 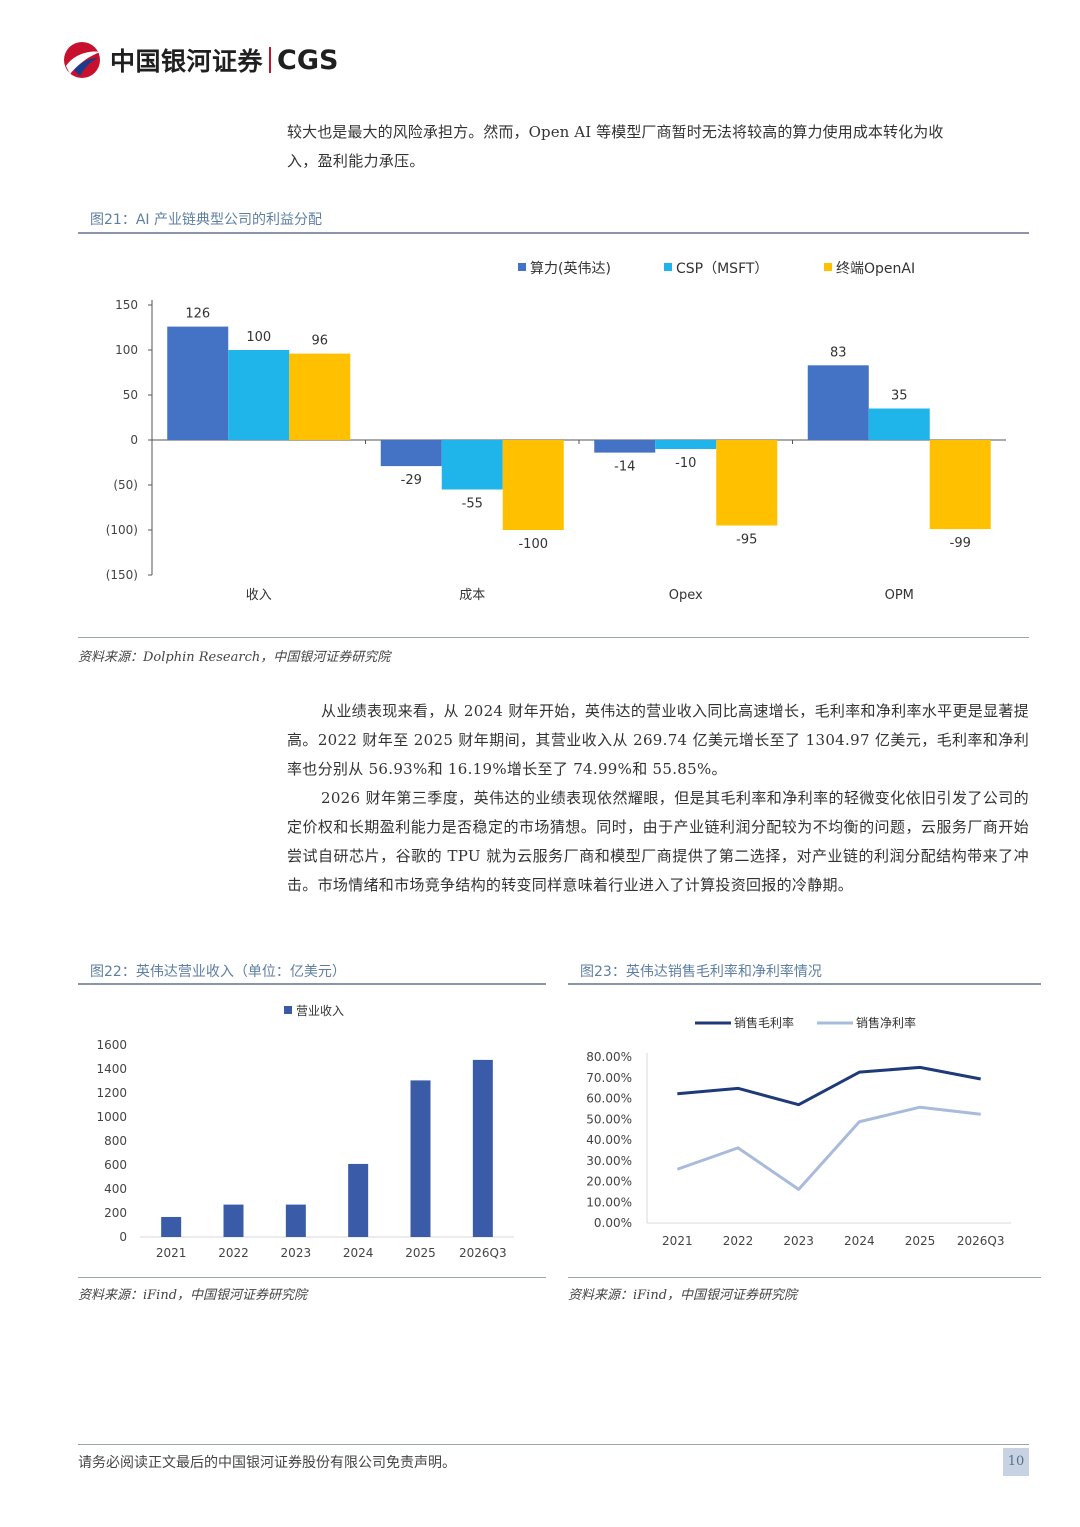 I want to click on fig21-x-label: 收入, so click(x=259, y=595).